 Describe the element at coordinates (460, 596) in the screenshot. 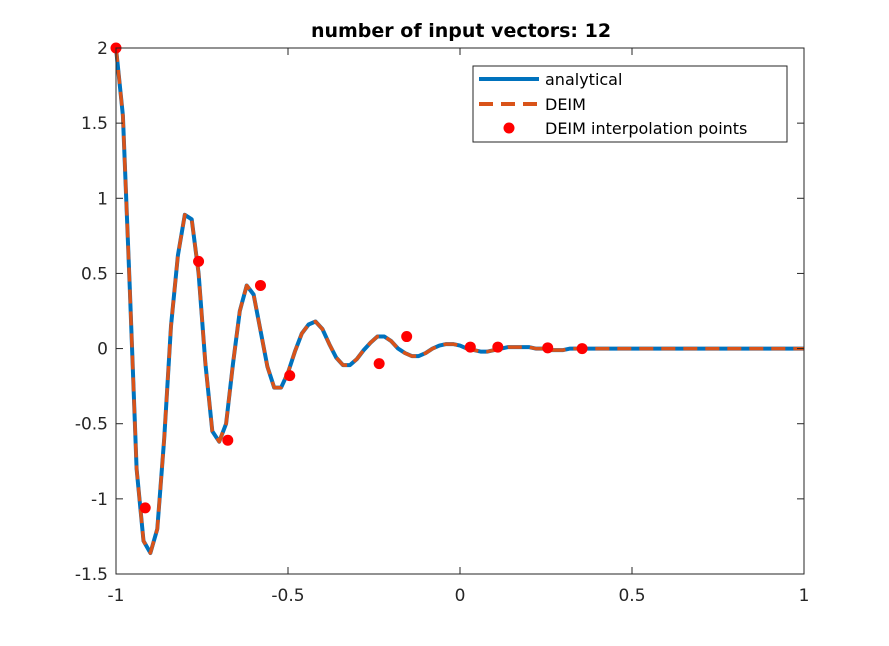

I see `x-tick-label: 0` at that location.